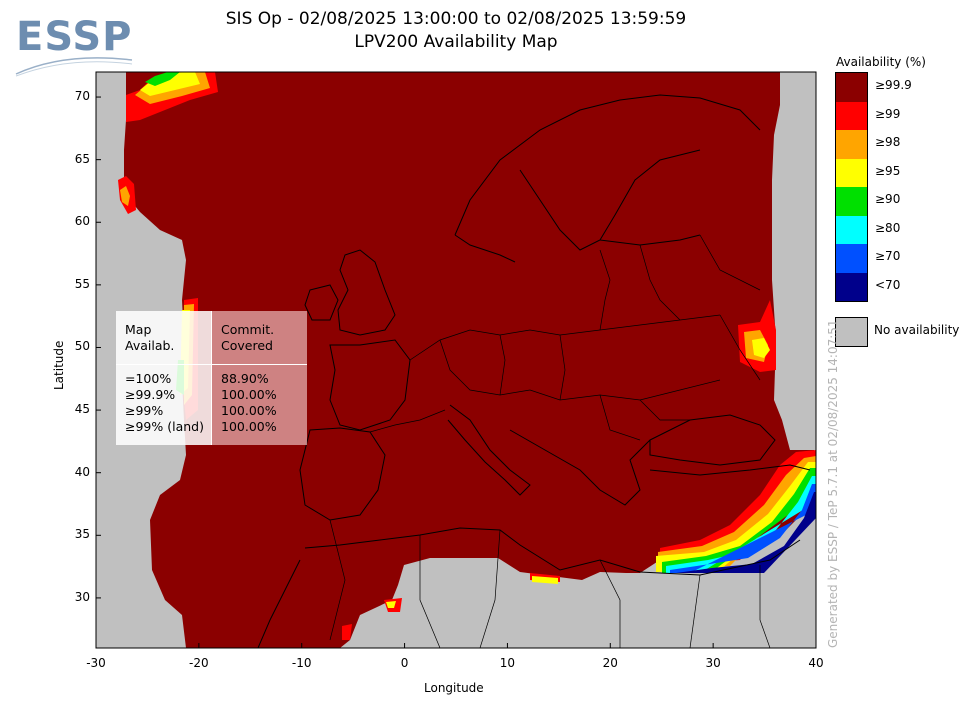 The width and height of the screenshot is (960, 720). What do you see at coordinates (713, 663) in the screenshot?
I see `x-tick-label: 30` at bounding box center [713, 663].